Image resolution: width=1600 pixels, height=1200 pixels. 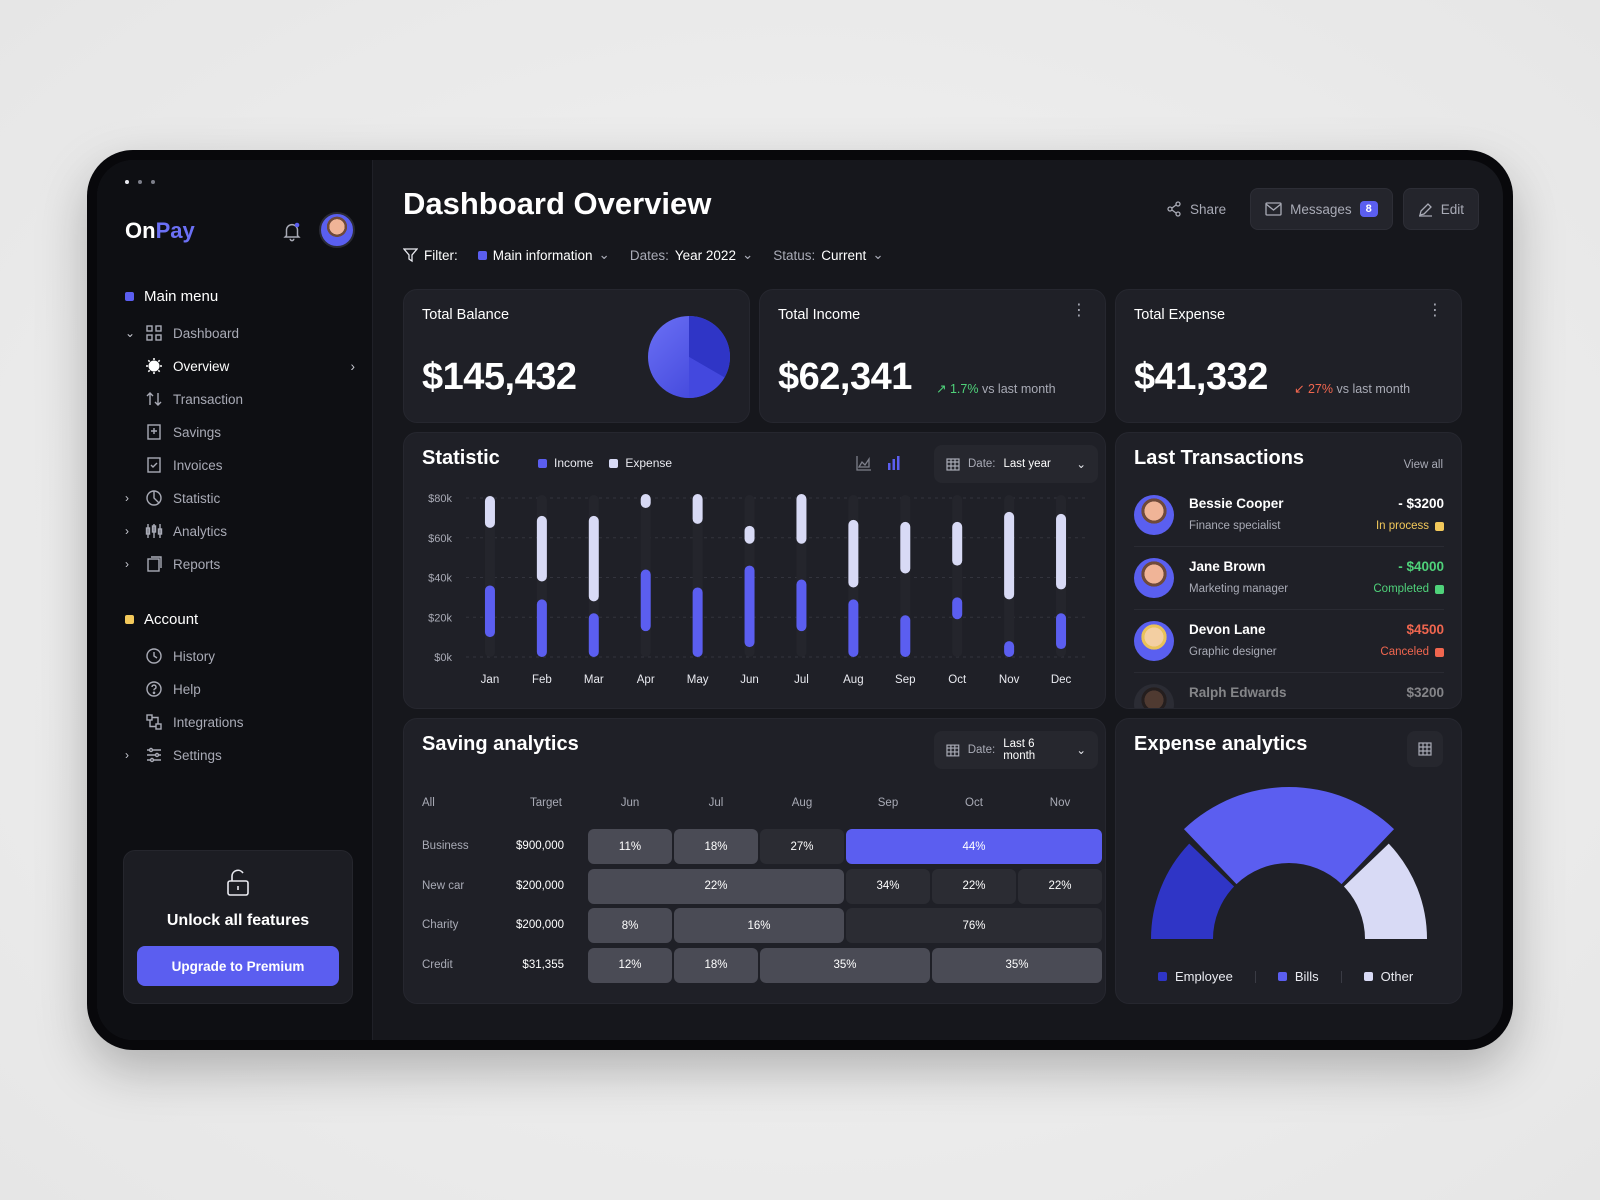 What do you see at coordinates (691, 255) in the screenshot?
I see `filter-dates-dropdown: Dates: Year 2022 ⌄` at bounding box center [691, 255].